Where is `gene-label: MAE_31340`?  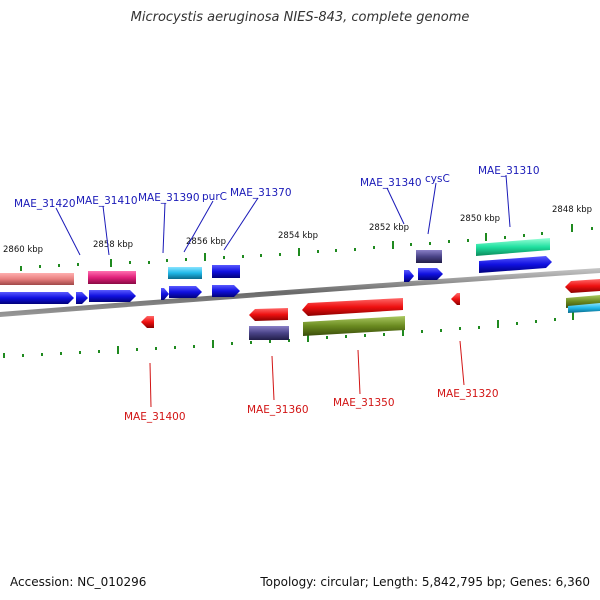
gene-label: MAE_31340 is located at coordinates (391, 183).